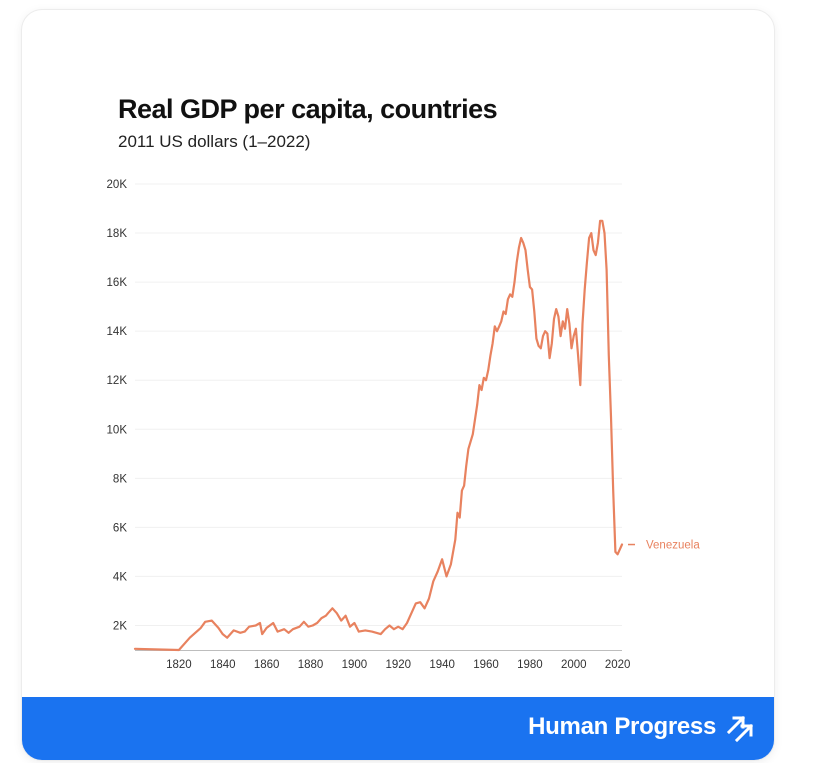 The width and height of the screenshot is (821, 763). Describe the element at coordinates (742, 731) in the screenshot. I see `double-arrow-up-right-icon` at that location.